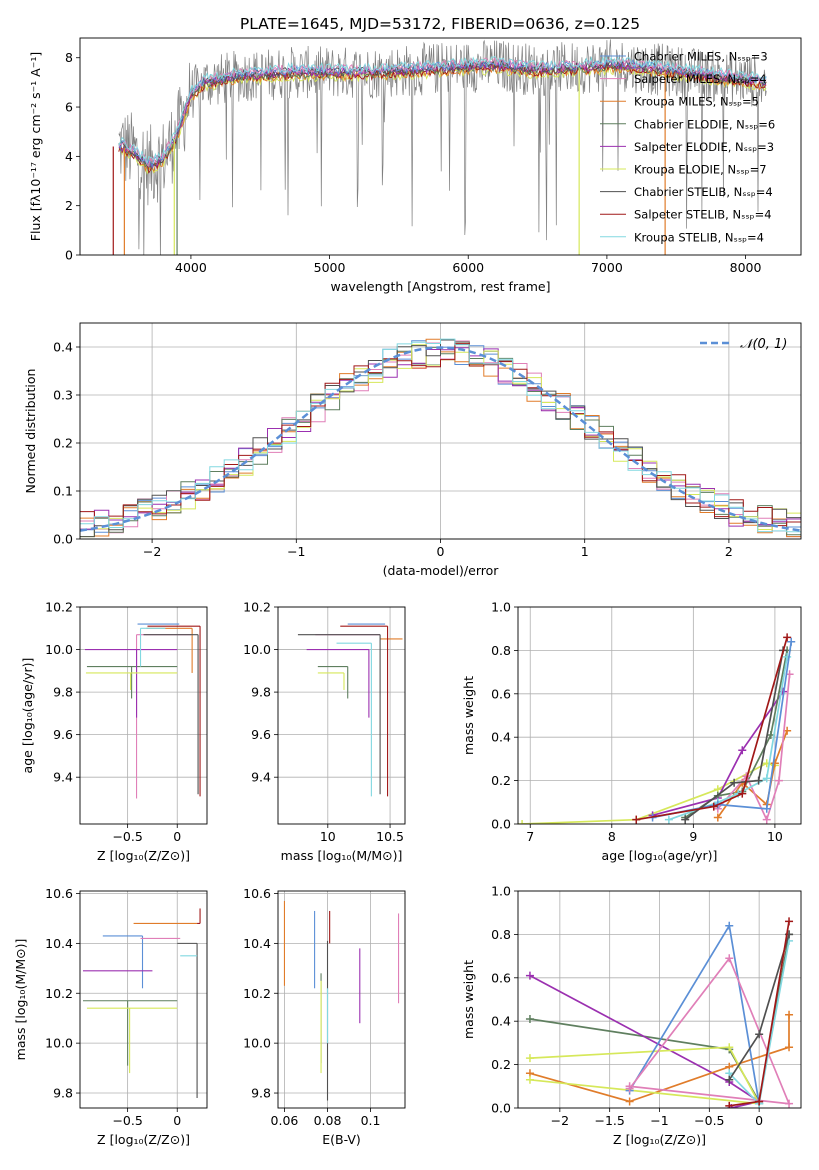  I want to click on x-tick-label: 0.08, so click(328, 1120).